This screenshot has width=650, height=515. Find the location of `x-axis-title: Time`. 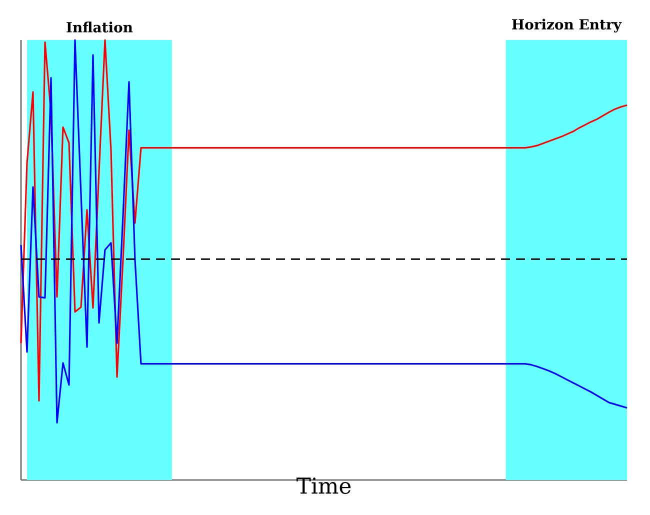

x-axis-title: Time is located at coordinates (323, 486).